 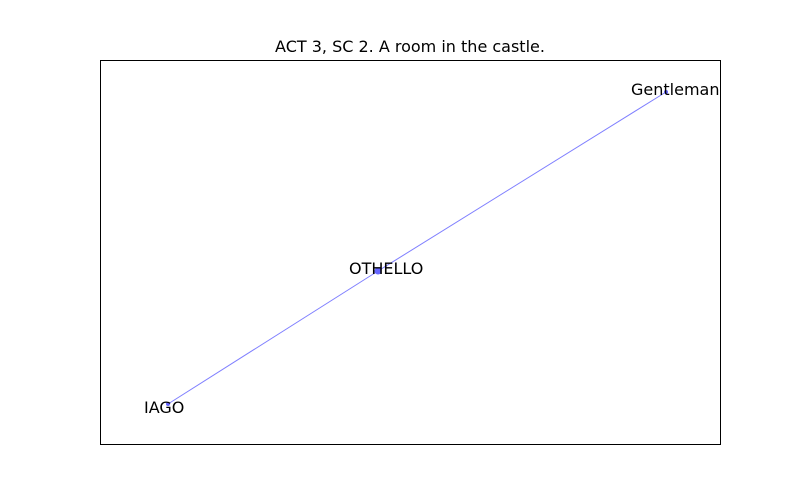 I want to click on node-label-gentleman: Gentleman, so click(x=675, y=89).